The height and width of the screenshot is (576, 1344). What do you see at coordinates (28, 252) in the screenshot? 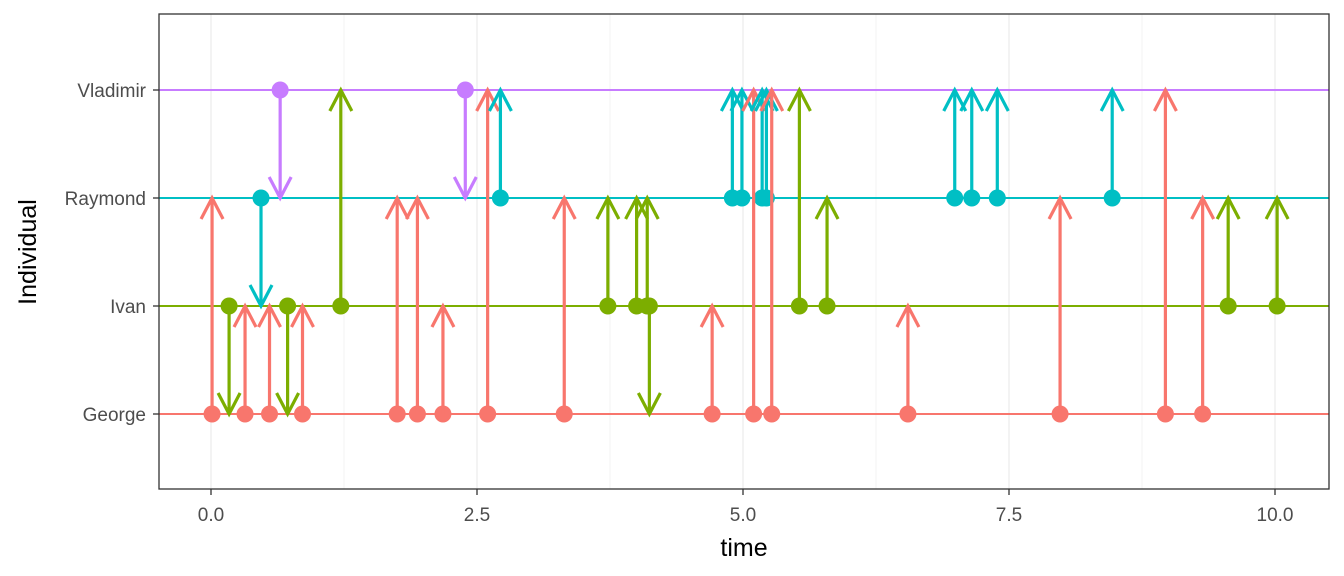
I see `y-axis-title: Individual` at bounding box center [28, 252].